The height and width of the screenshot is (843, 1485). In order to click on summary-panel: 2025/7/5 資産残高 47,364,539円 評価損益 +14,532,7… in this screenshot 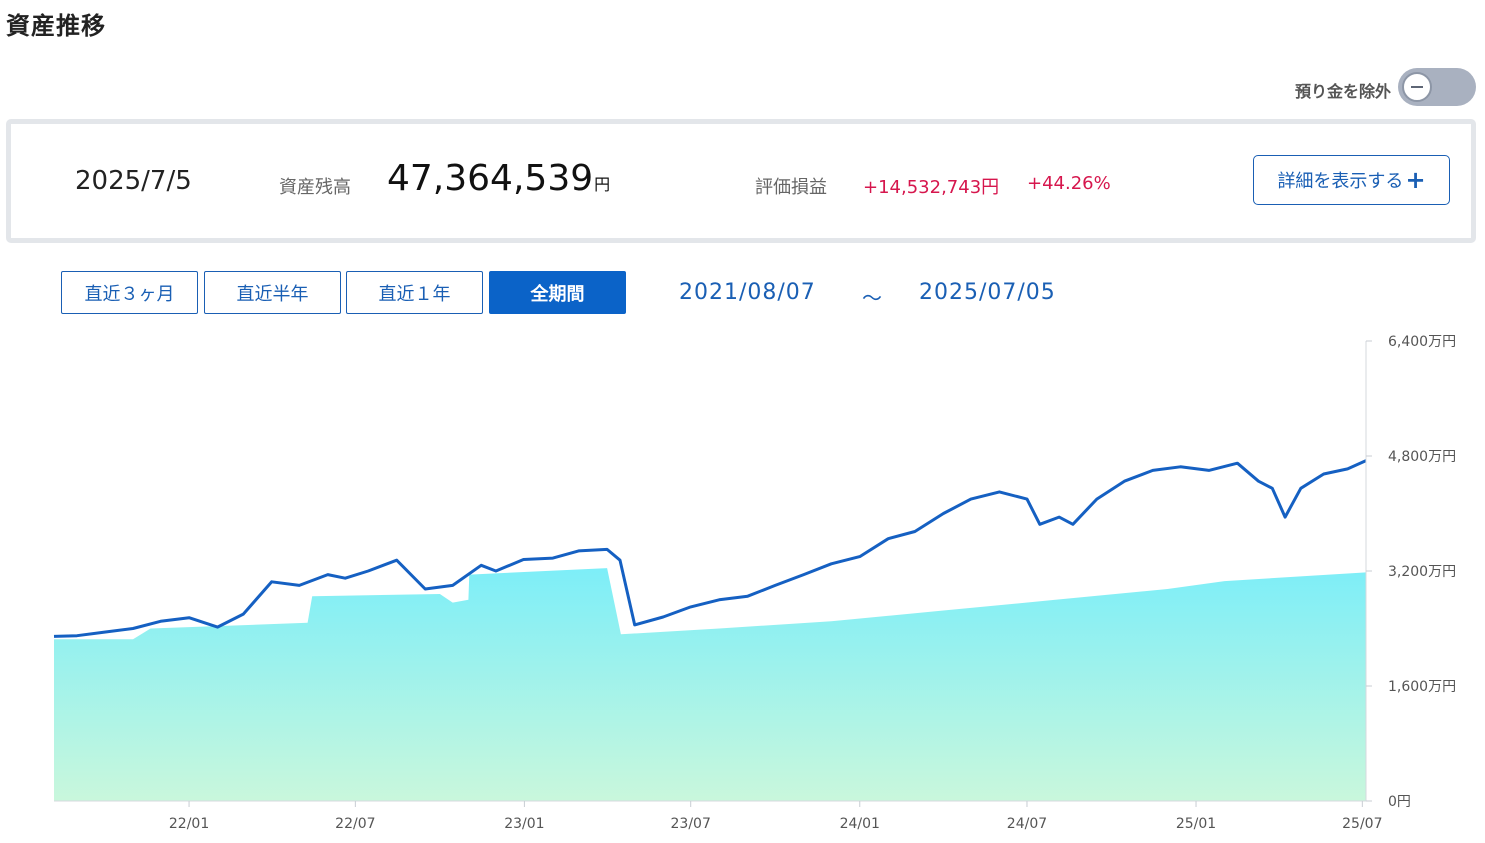, I will do `click(741, 181)`.